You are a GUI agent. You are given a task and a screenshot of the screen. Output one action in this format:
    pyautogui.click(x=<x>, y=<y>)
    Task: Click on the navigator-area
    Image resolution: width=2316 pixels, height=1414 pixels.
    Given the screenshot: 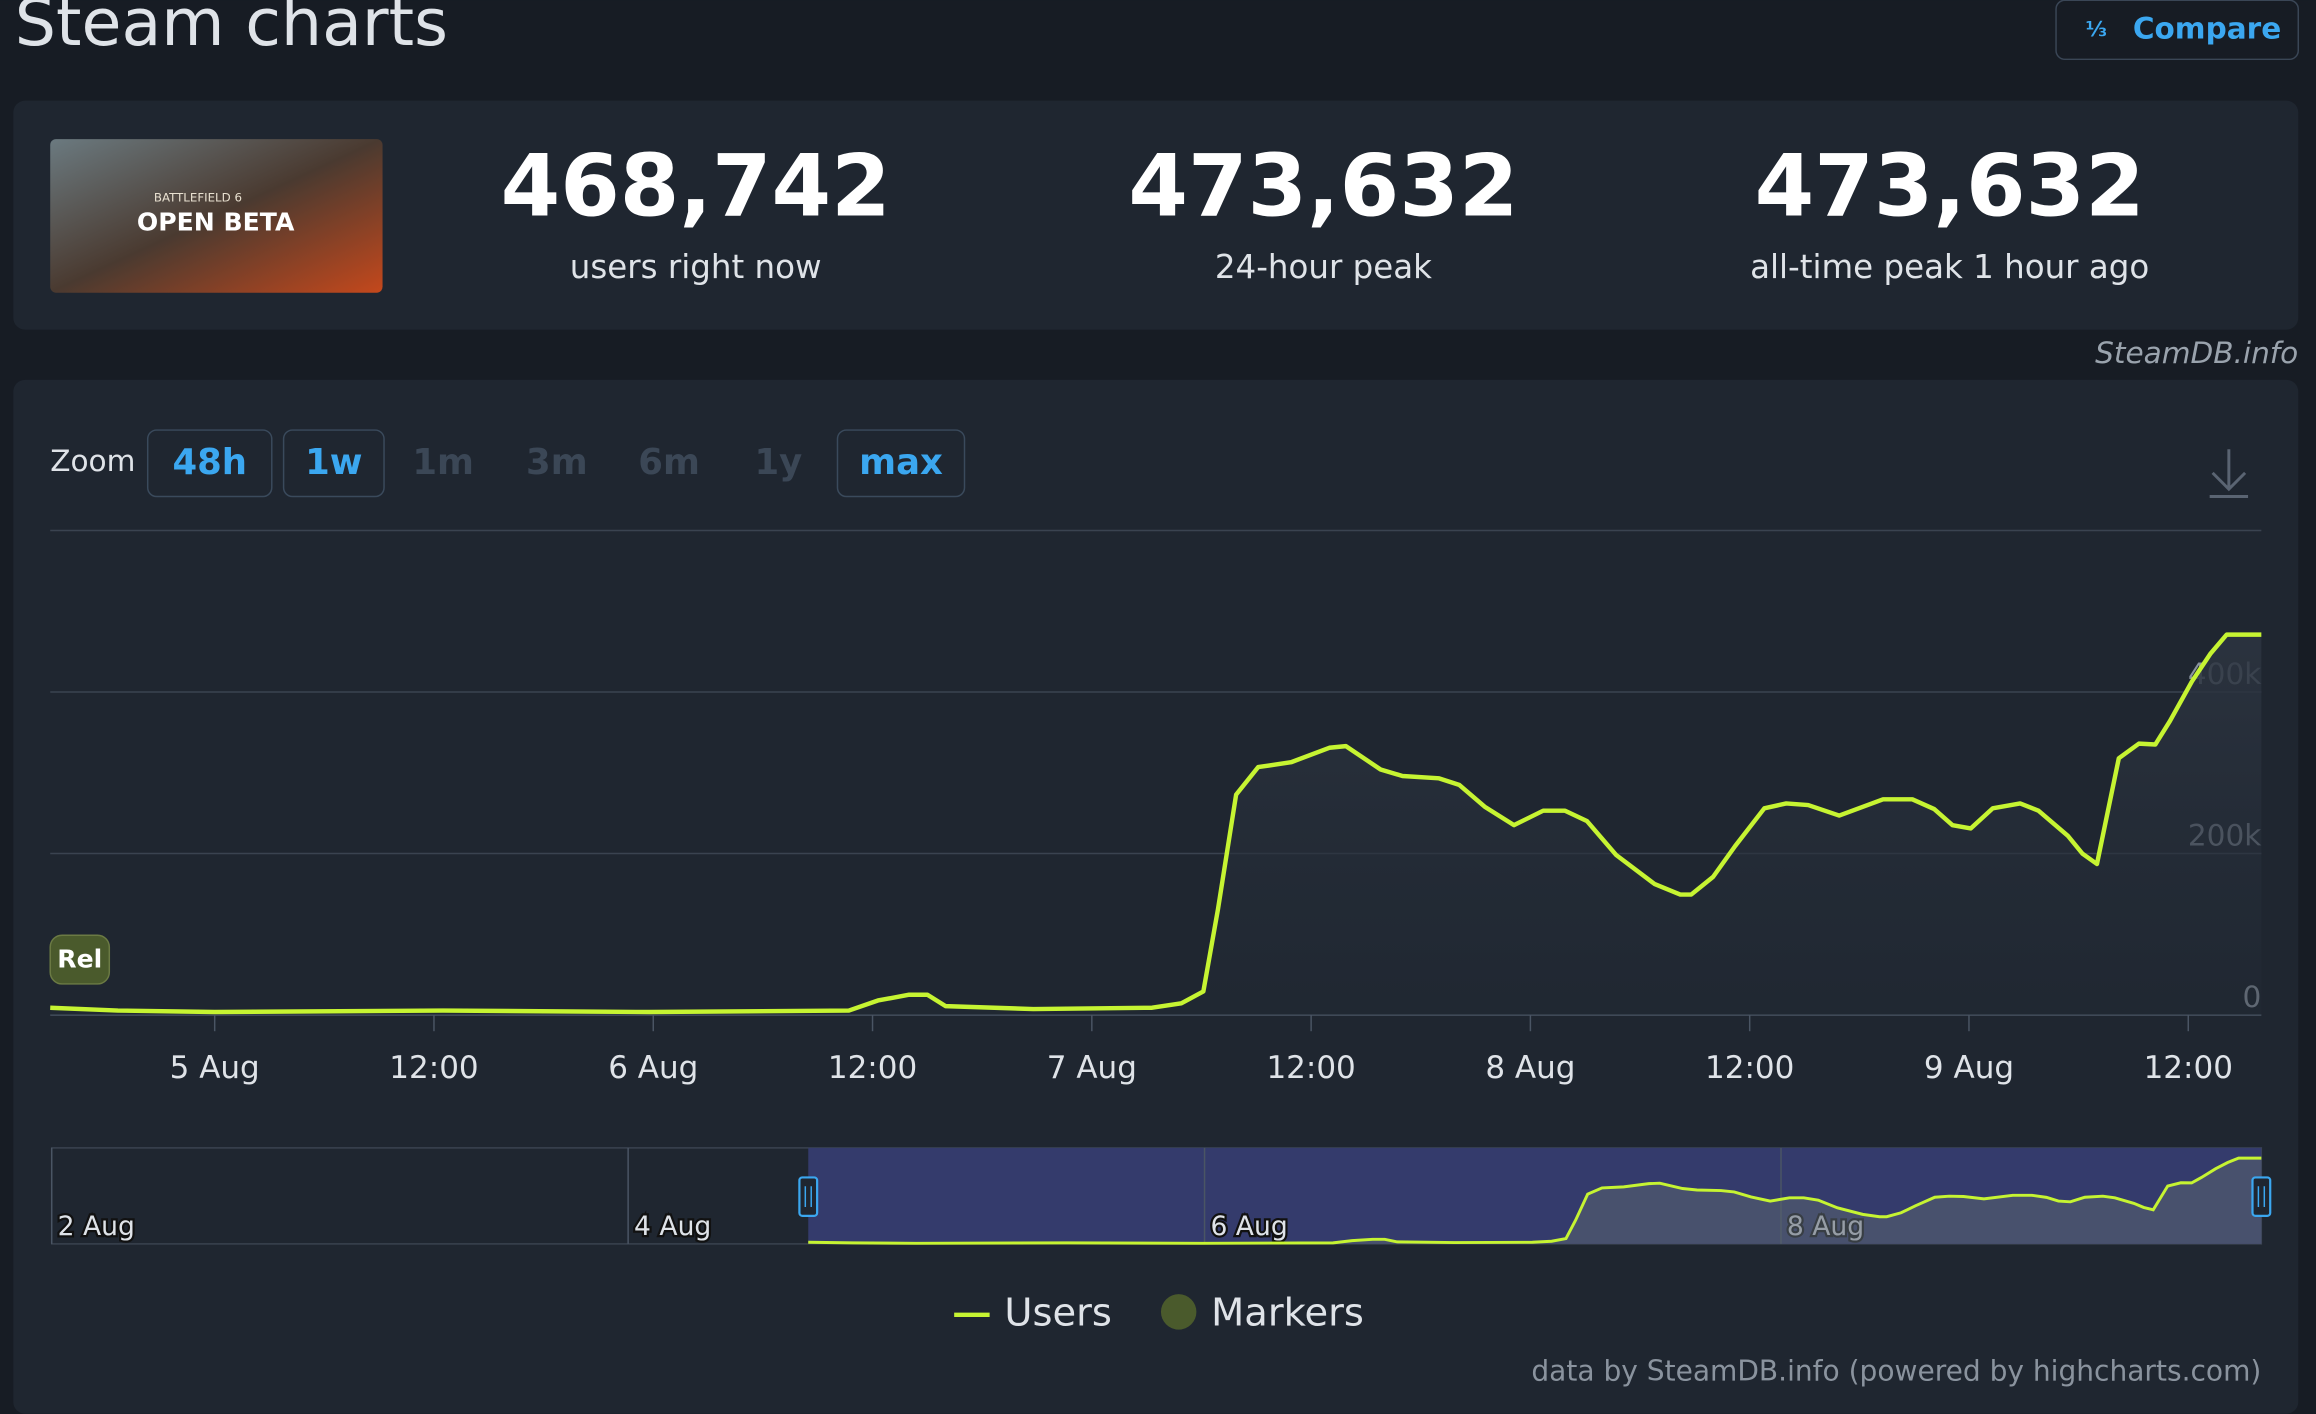 What is the action you would take?
    pyautogui.click(x=1535, y=1201)
    